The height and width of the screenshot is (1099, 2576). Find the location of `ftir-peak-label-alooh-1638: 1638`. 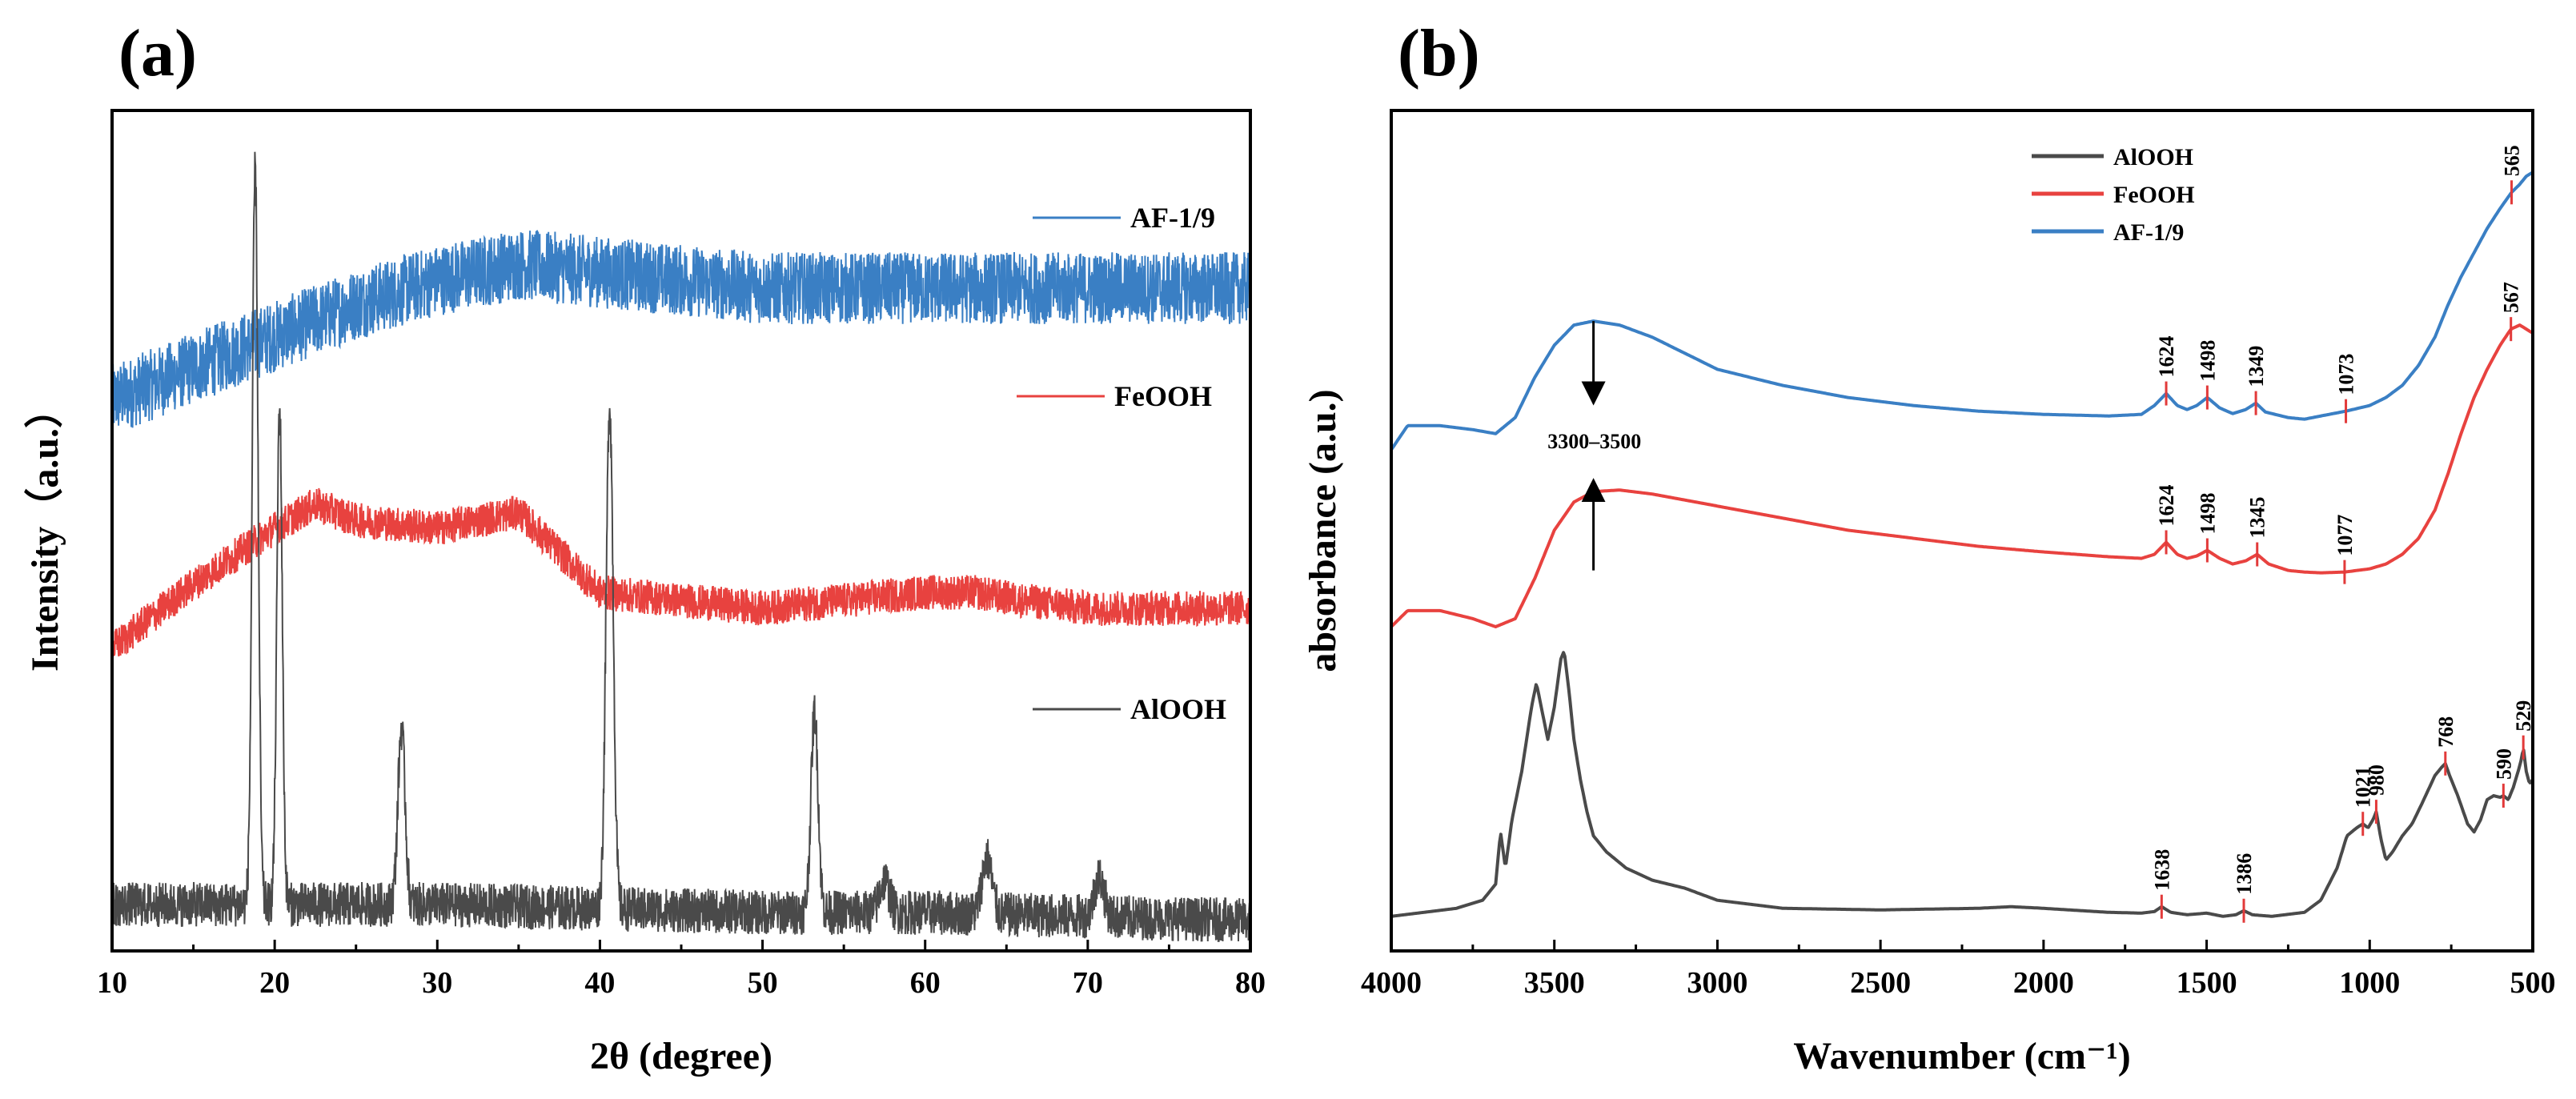

ftir-peak-label-alooh-1638: 1638 is located at coordinates (2161, 870).